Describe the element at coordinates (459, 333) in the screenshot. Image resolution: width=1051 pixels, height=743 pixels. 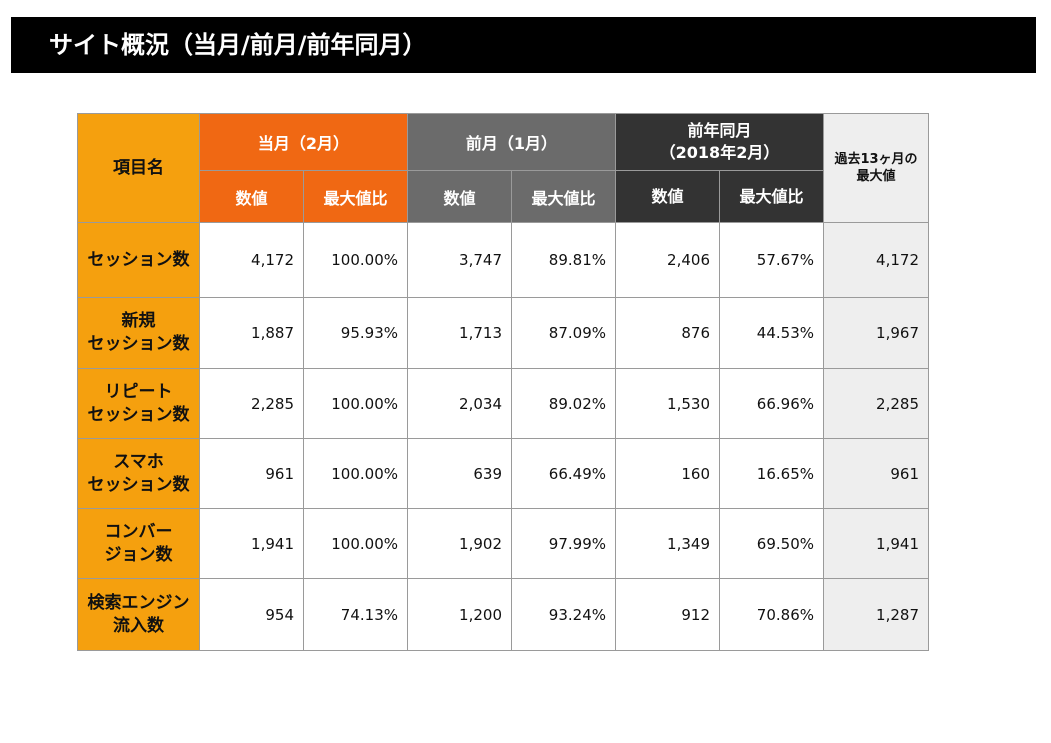
I see `value-cell: 1,713` at that location.